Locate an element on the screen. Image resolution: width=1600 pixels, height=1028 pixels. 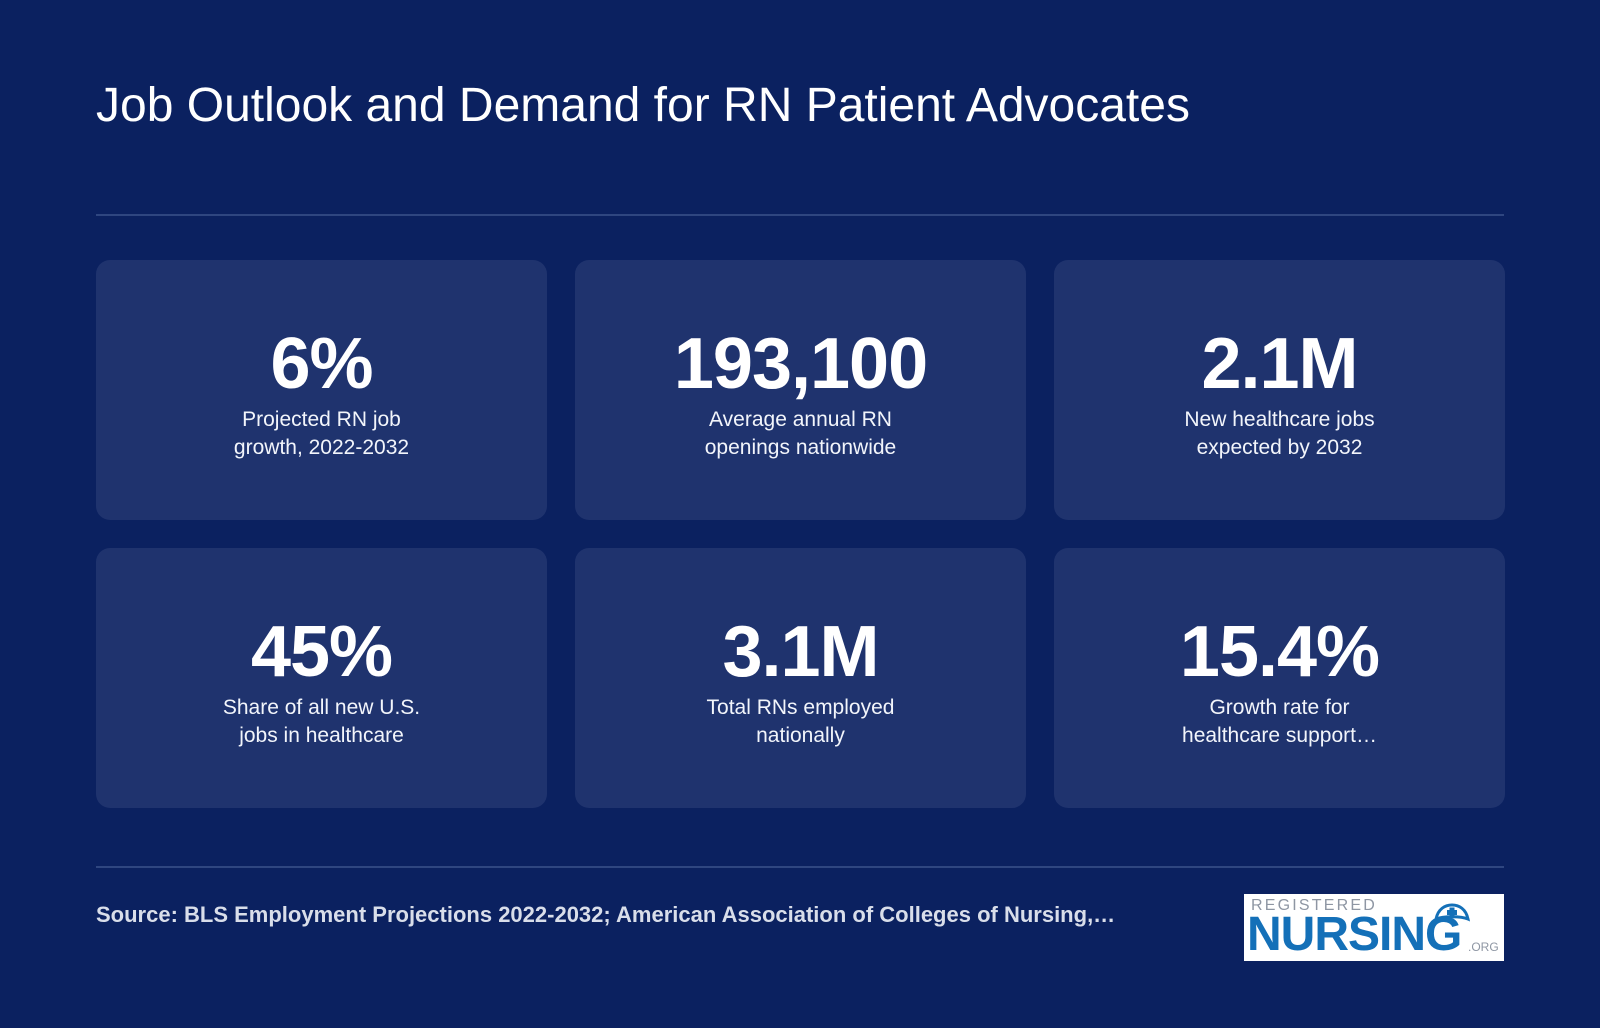
registered-nursing-logo: REGISTERED NURSING .ORG is located at coordinates (1374, 927).